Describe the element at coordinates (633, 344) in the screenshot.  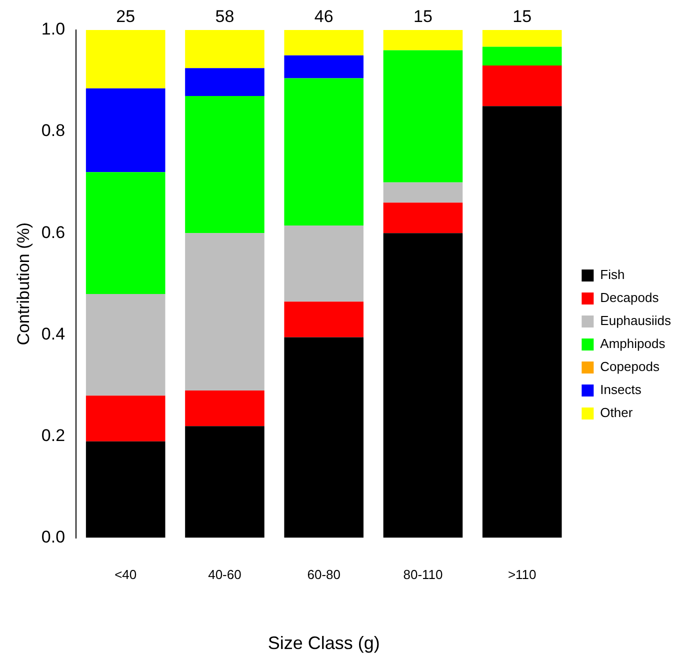
I see `legend-label: Amphipods` at that location.